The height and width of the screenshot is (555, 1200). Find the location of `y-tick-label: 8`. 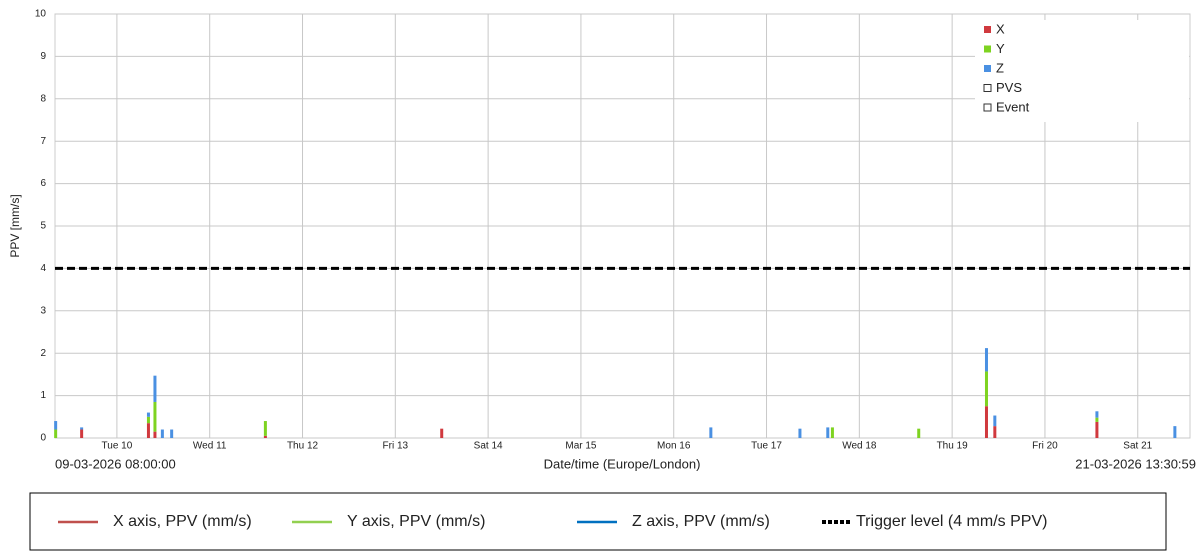

y-tick-label: 8 is located at coordinates (43, 98).